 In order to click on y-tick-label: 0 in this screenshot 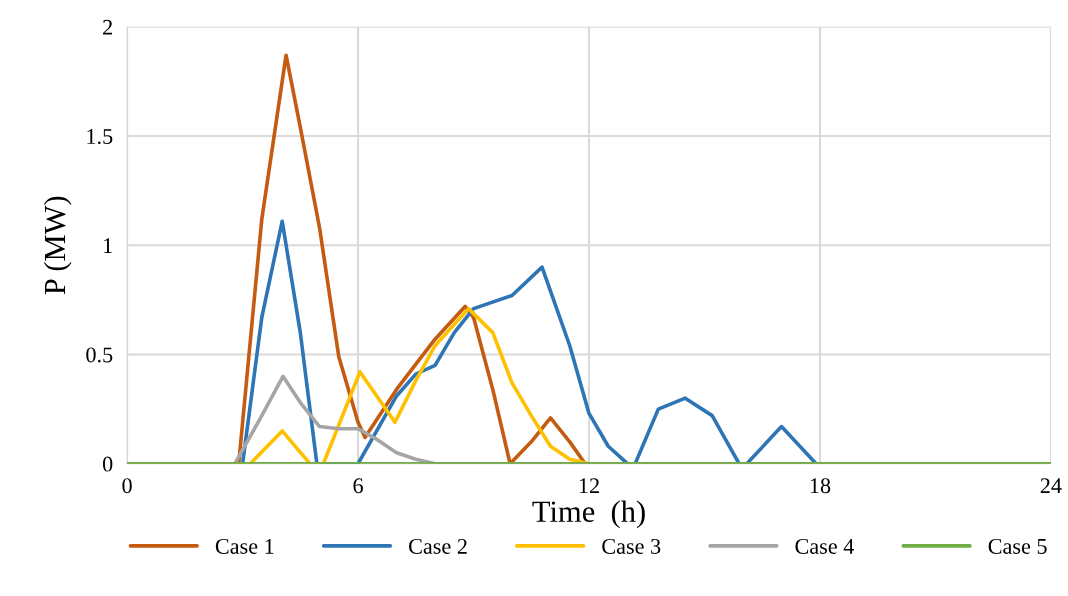, I will do `click(107, 464)`.